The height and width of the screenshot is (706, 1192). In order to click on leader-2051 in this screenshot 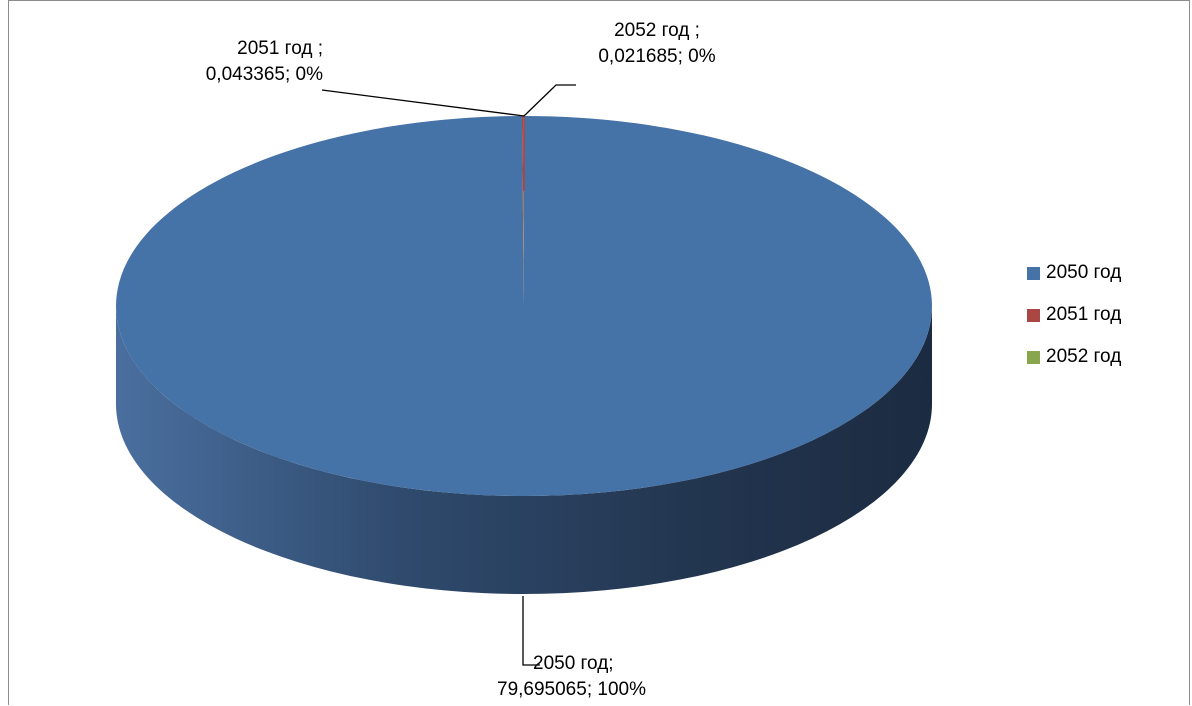, I will do `click(423, 103)`.